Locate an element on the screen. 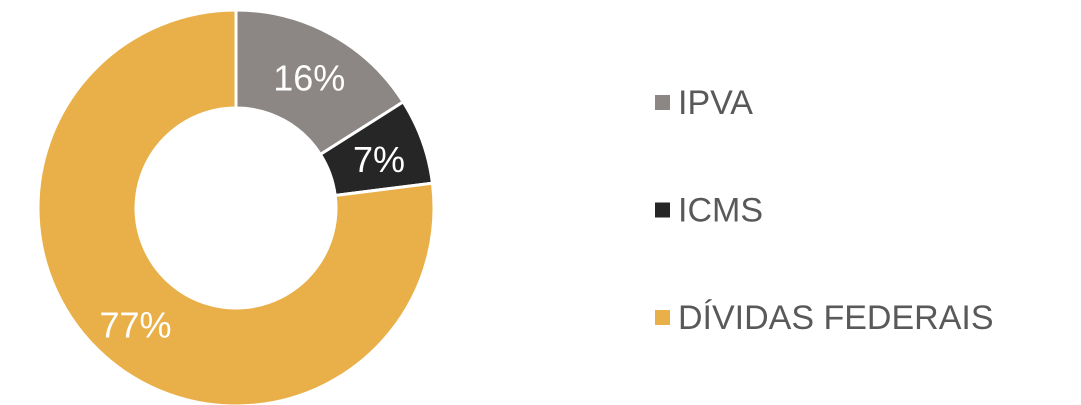  legend-label: ICMS is located at coordinates (720, 210).